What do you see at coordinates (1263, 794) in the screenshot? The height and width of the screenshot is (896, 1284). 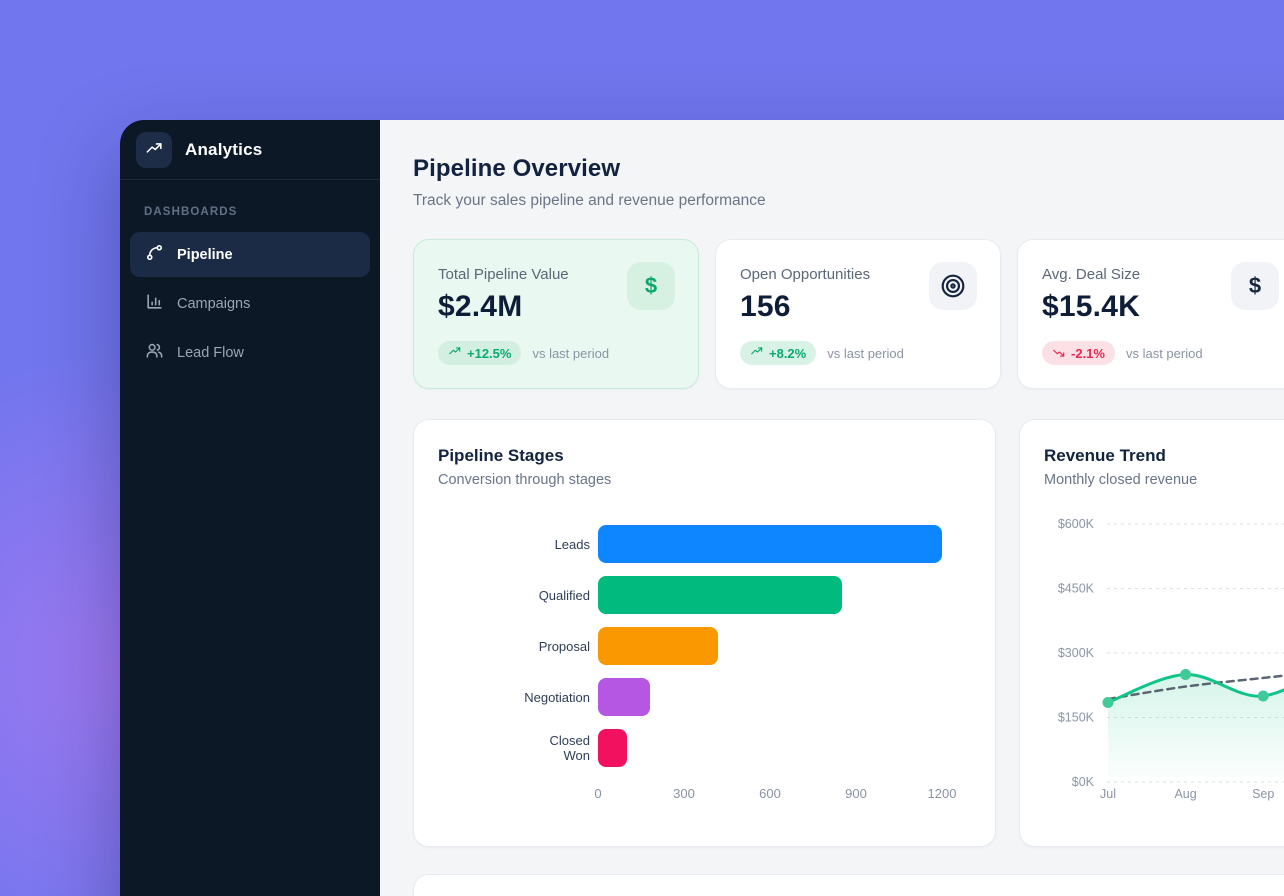 I see `x-tick-label: Sep` at bounding box center [1263, 794].